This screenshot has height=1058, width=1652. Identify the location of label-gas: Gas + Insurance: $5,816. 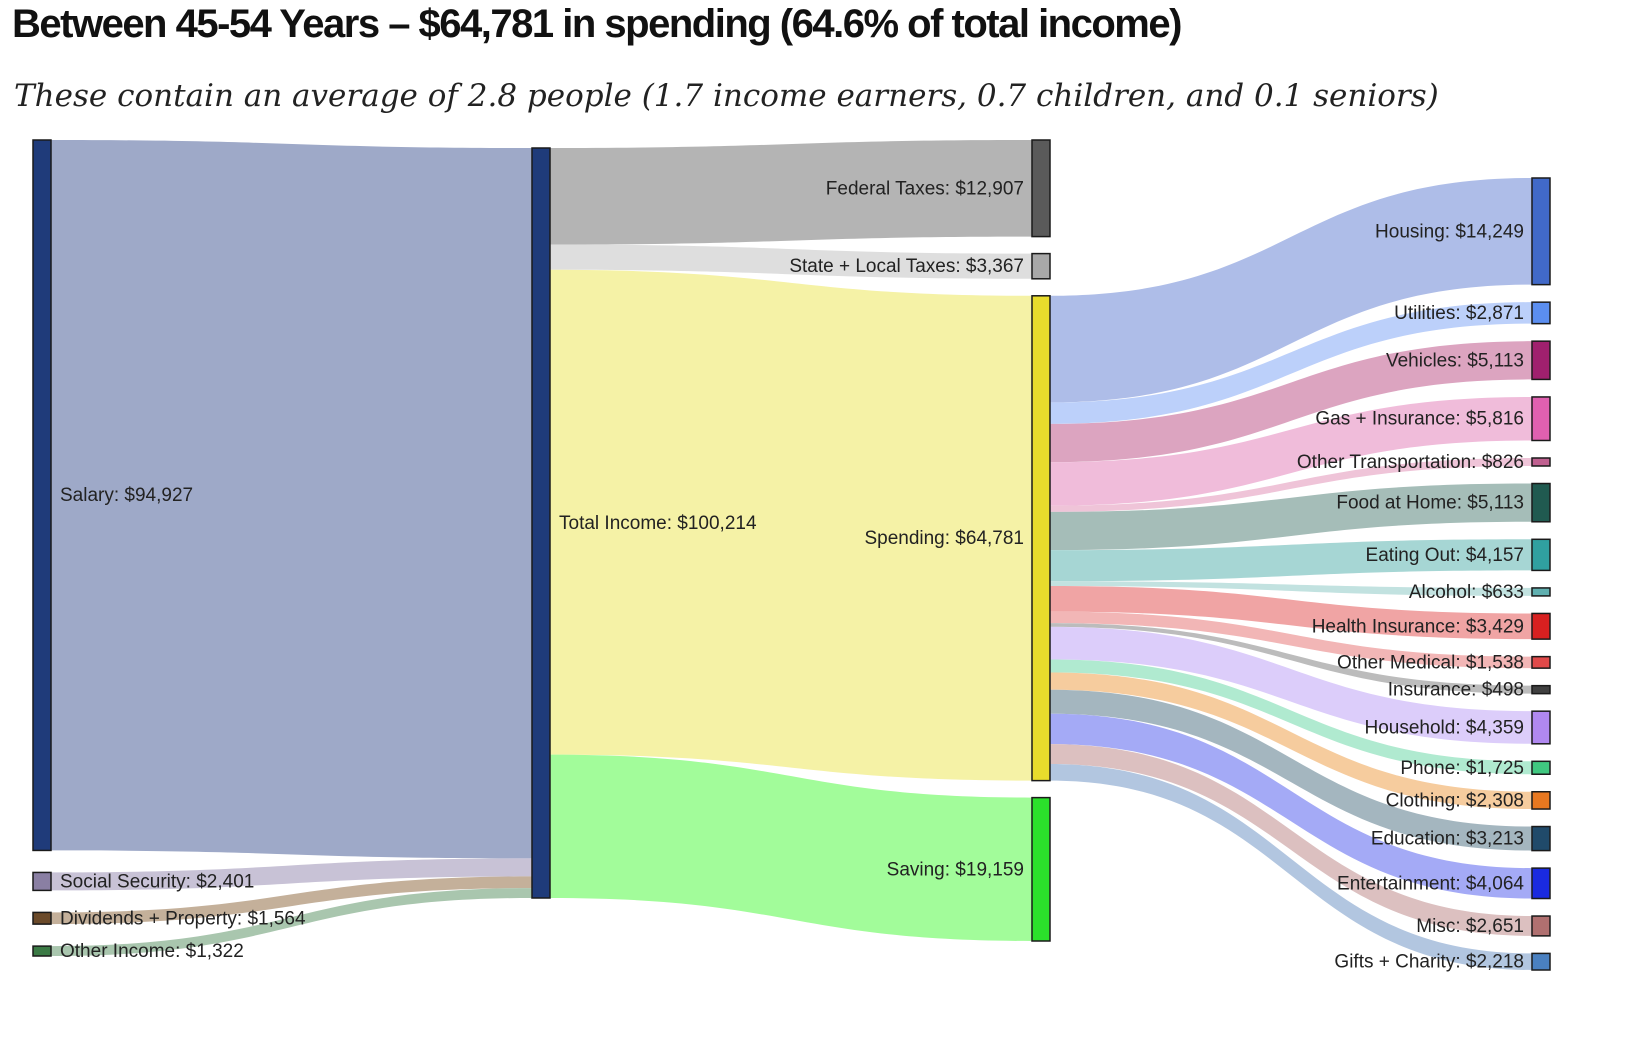
(1419, 419).